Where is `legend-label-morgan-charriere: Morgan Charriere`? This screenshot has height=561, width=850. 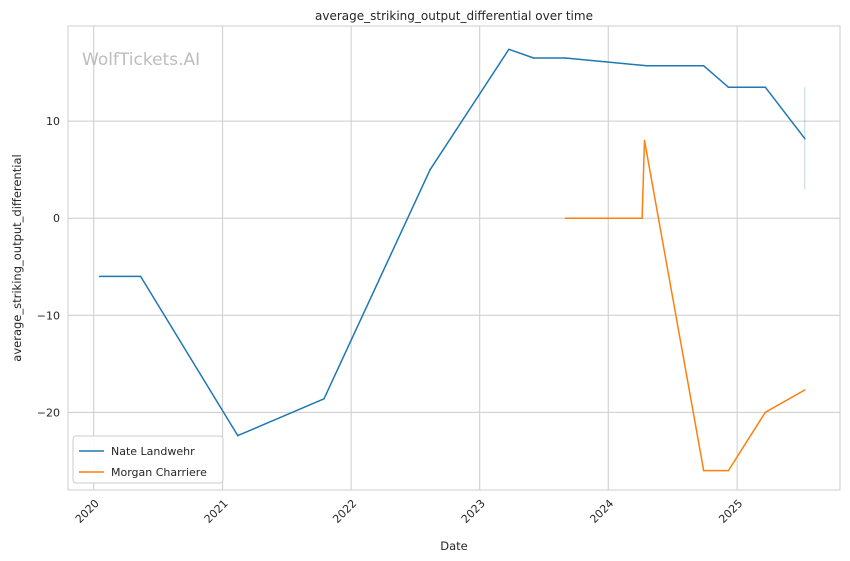 legend-label-morgan-charriere: Morgan Charriere is located at coordinates (159, 472).